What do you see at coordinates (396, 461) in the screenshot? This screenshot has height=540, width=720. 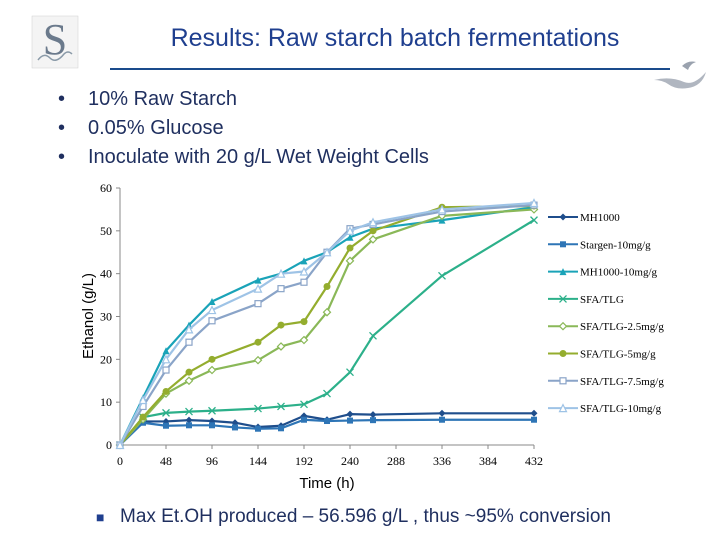 I see `x-tick-label: 288` at bounding box center [396, 461].